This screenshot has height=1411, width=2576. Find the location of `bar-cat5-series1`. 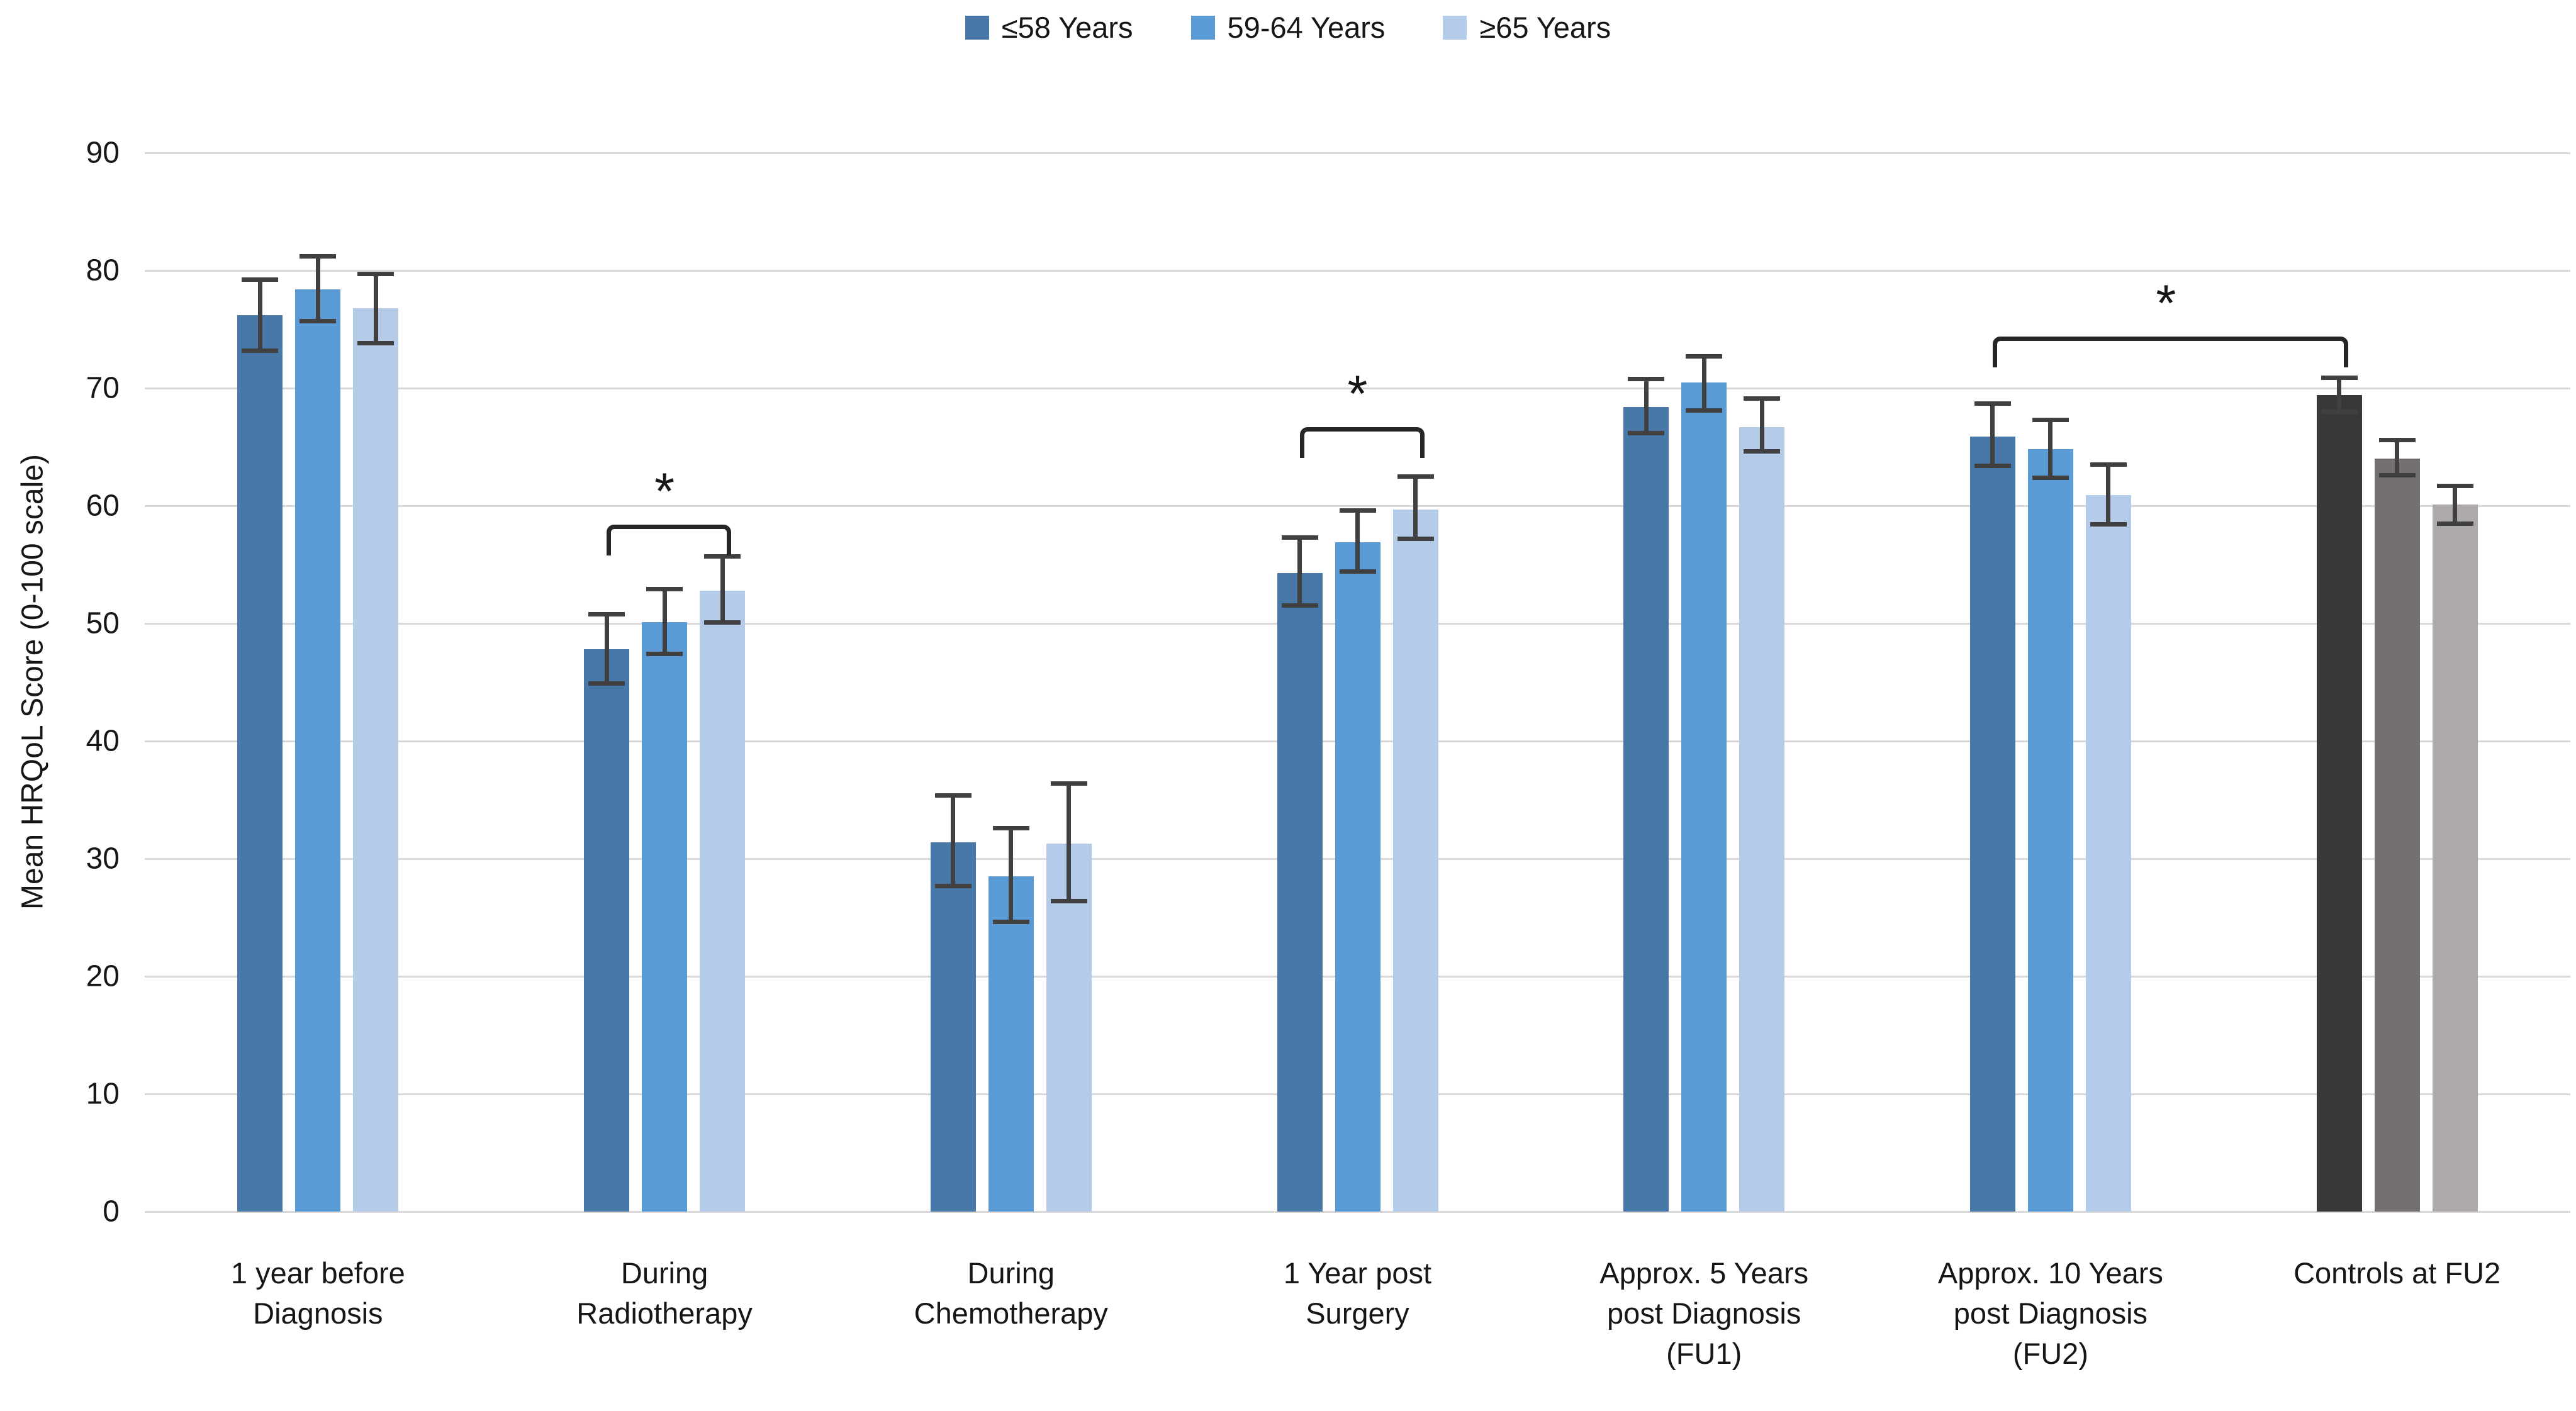

bar-cat5-series1 is located at coordinates (2050, 831).